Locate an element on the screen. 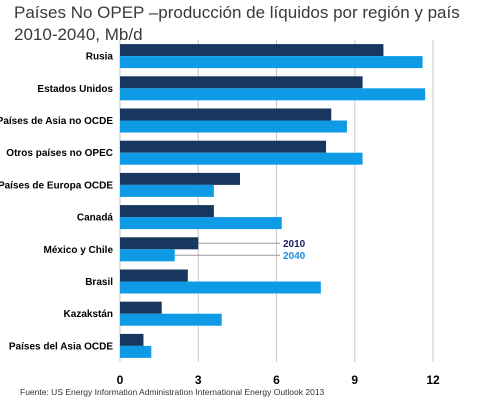 The width and height of the screenshot is (502, 407). category-label: Países del Asia OCDE is located at coordinates (61, 346).